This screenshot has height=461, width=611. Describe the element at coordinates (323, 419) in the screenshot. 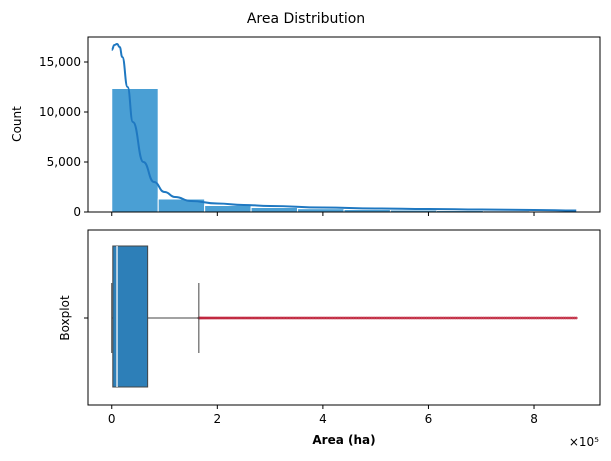

I see `bottom-x-tick-label: 4` at that location.